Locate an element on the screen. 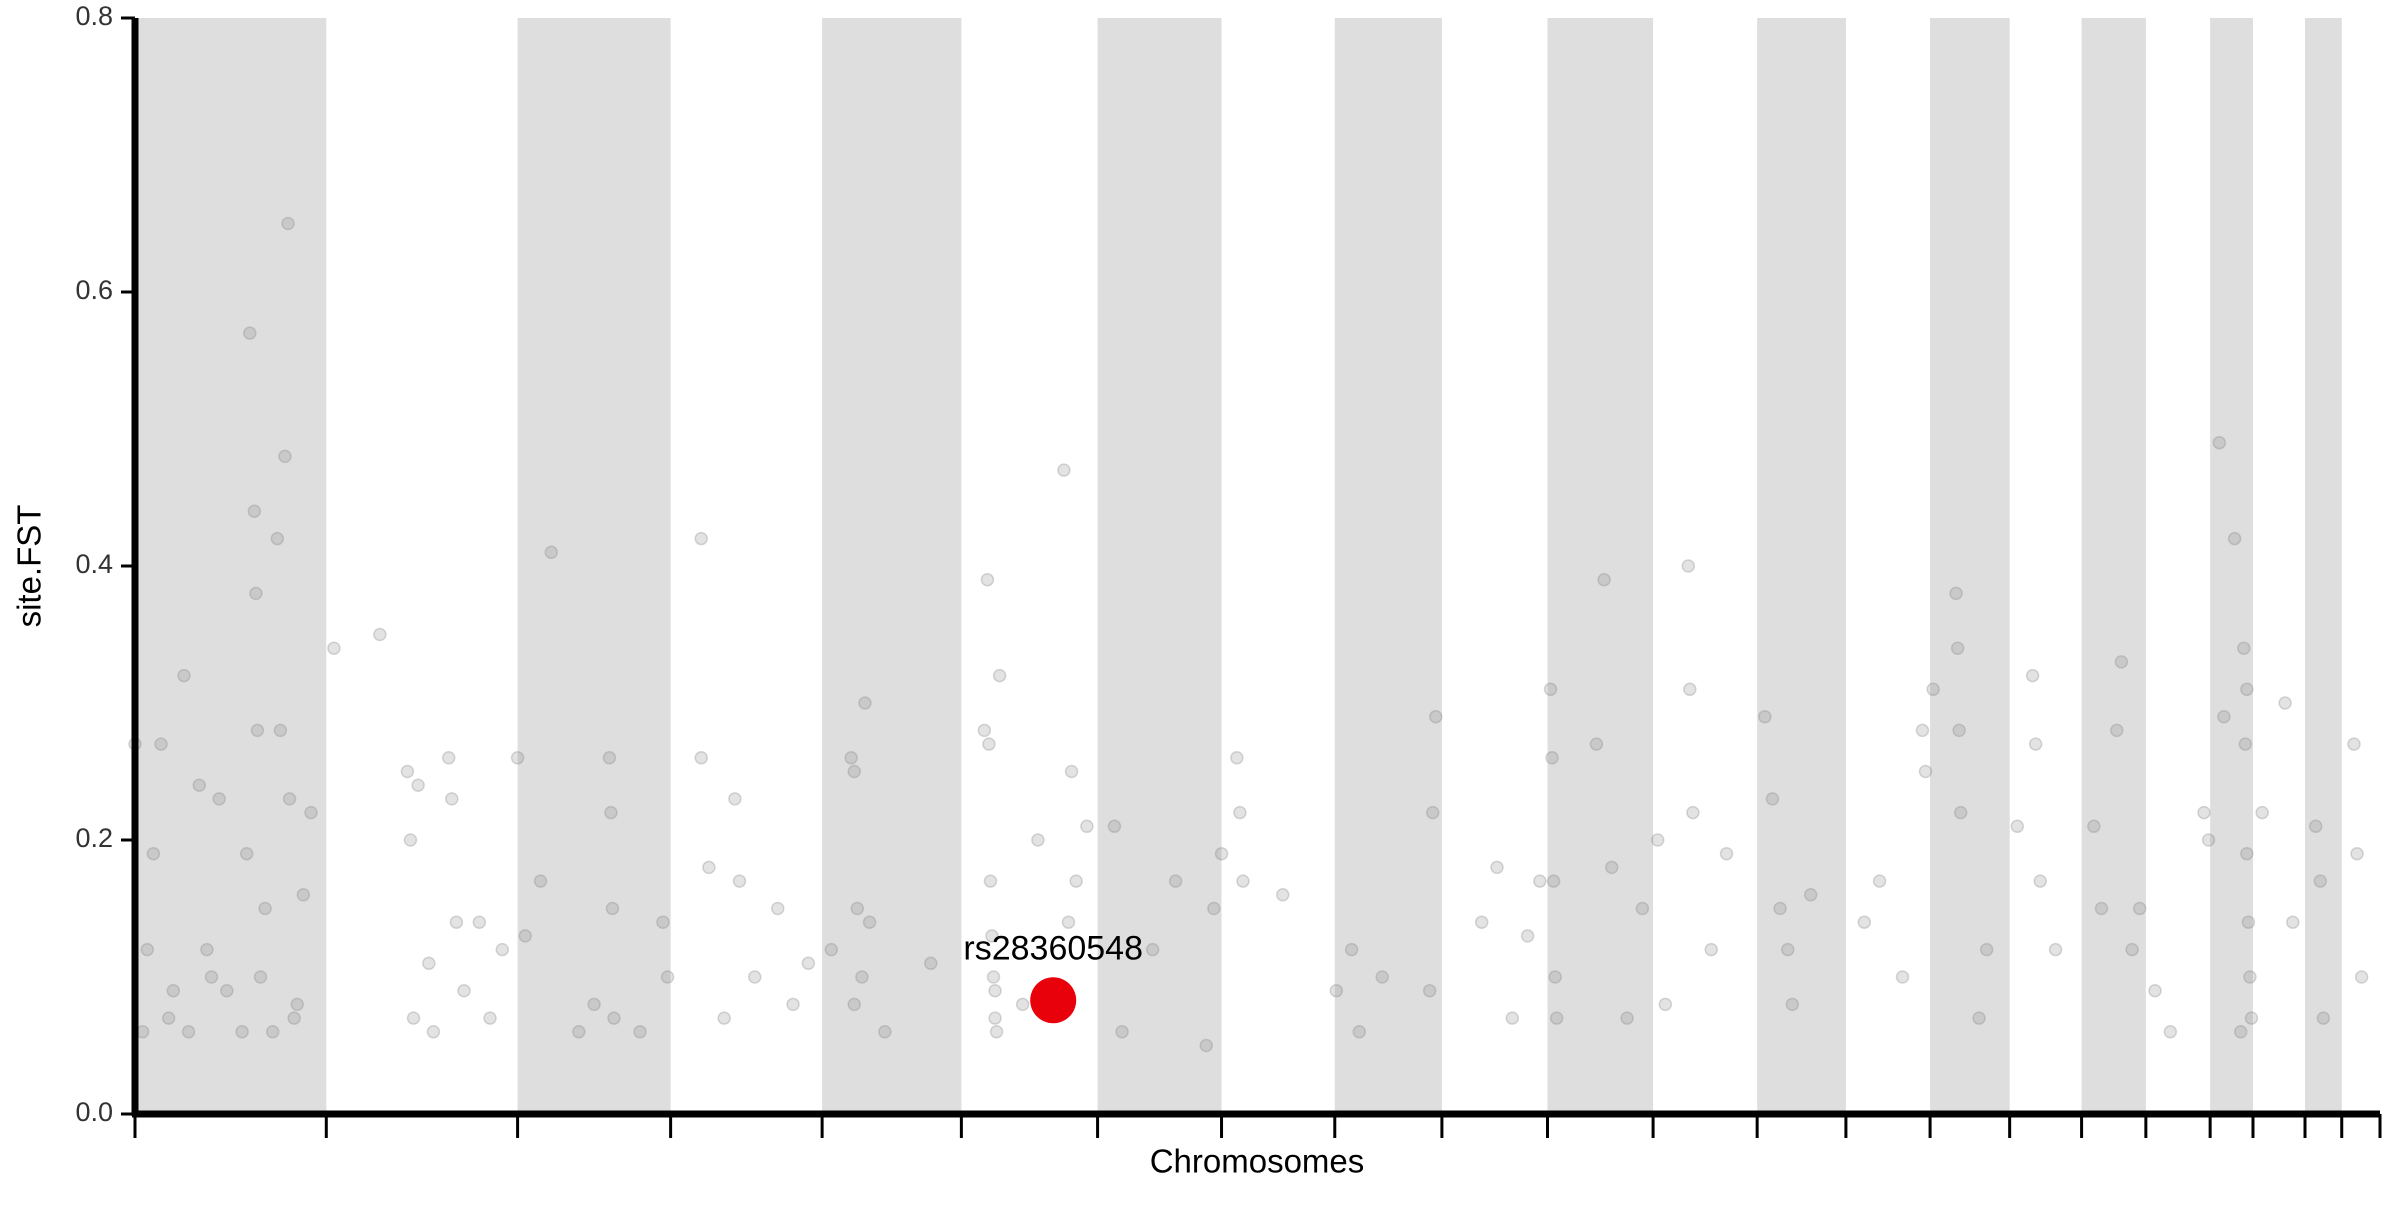 The image size is (2400, 1205). y-tick-label: 0.4 is located at coordinates (94, 564).